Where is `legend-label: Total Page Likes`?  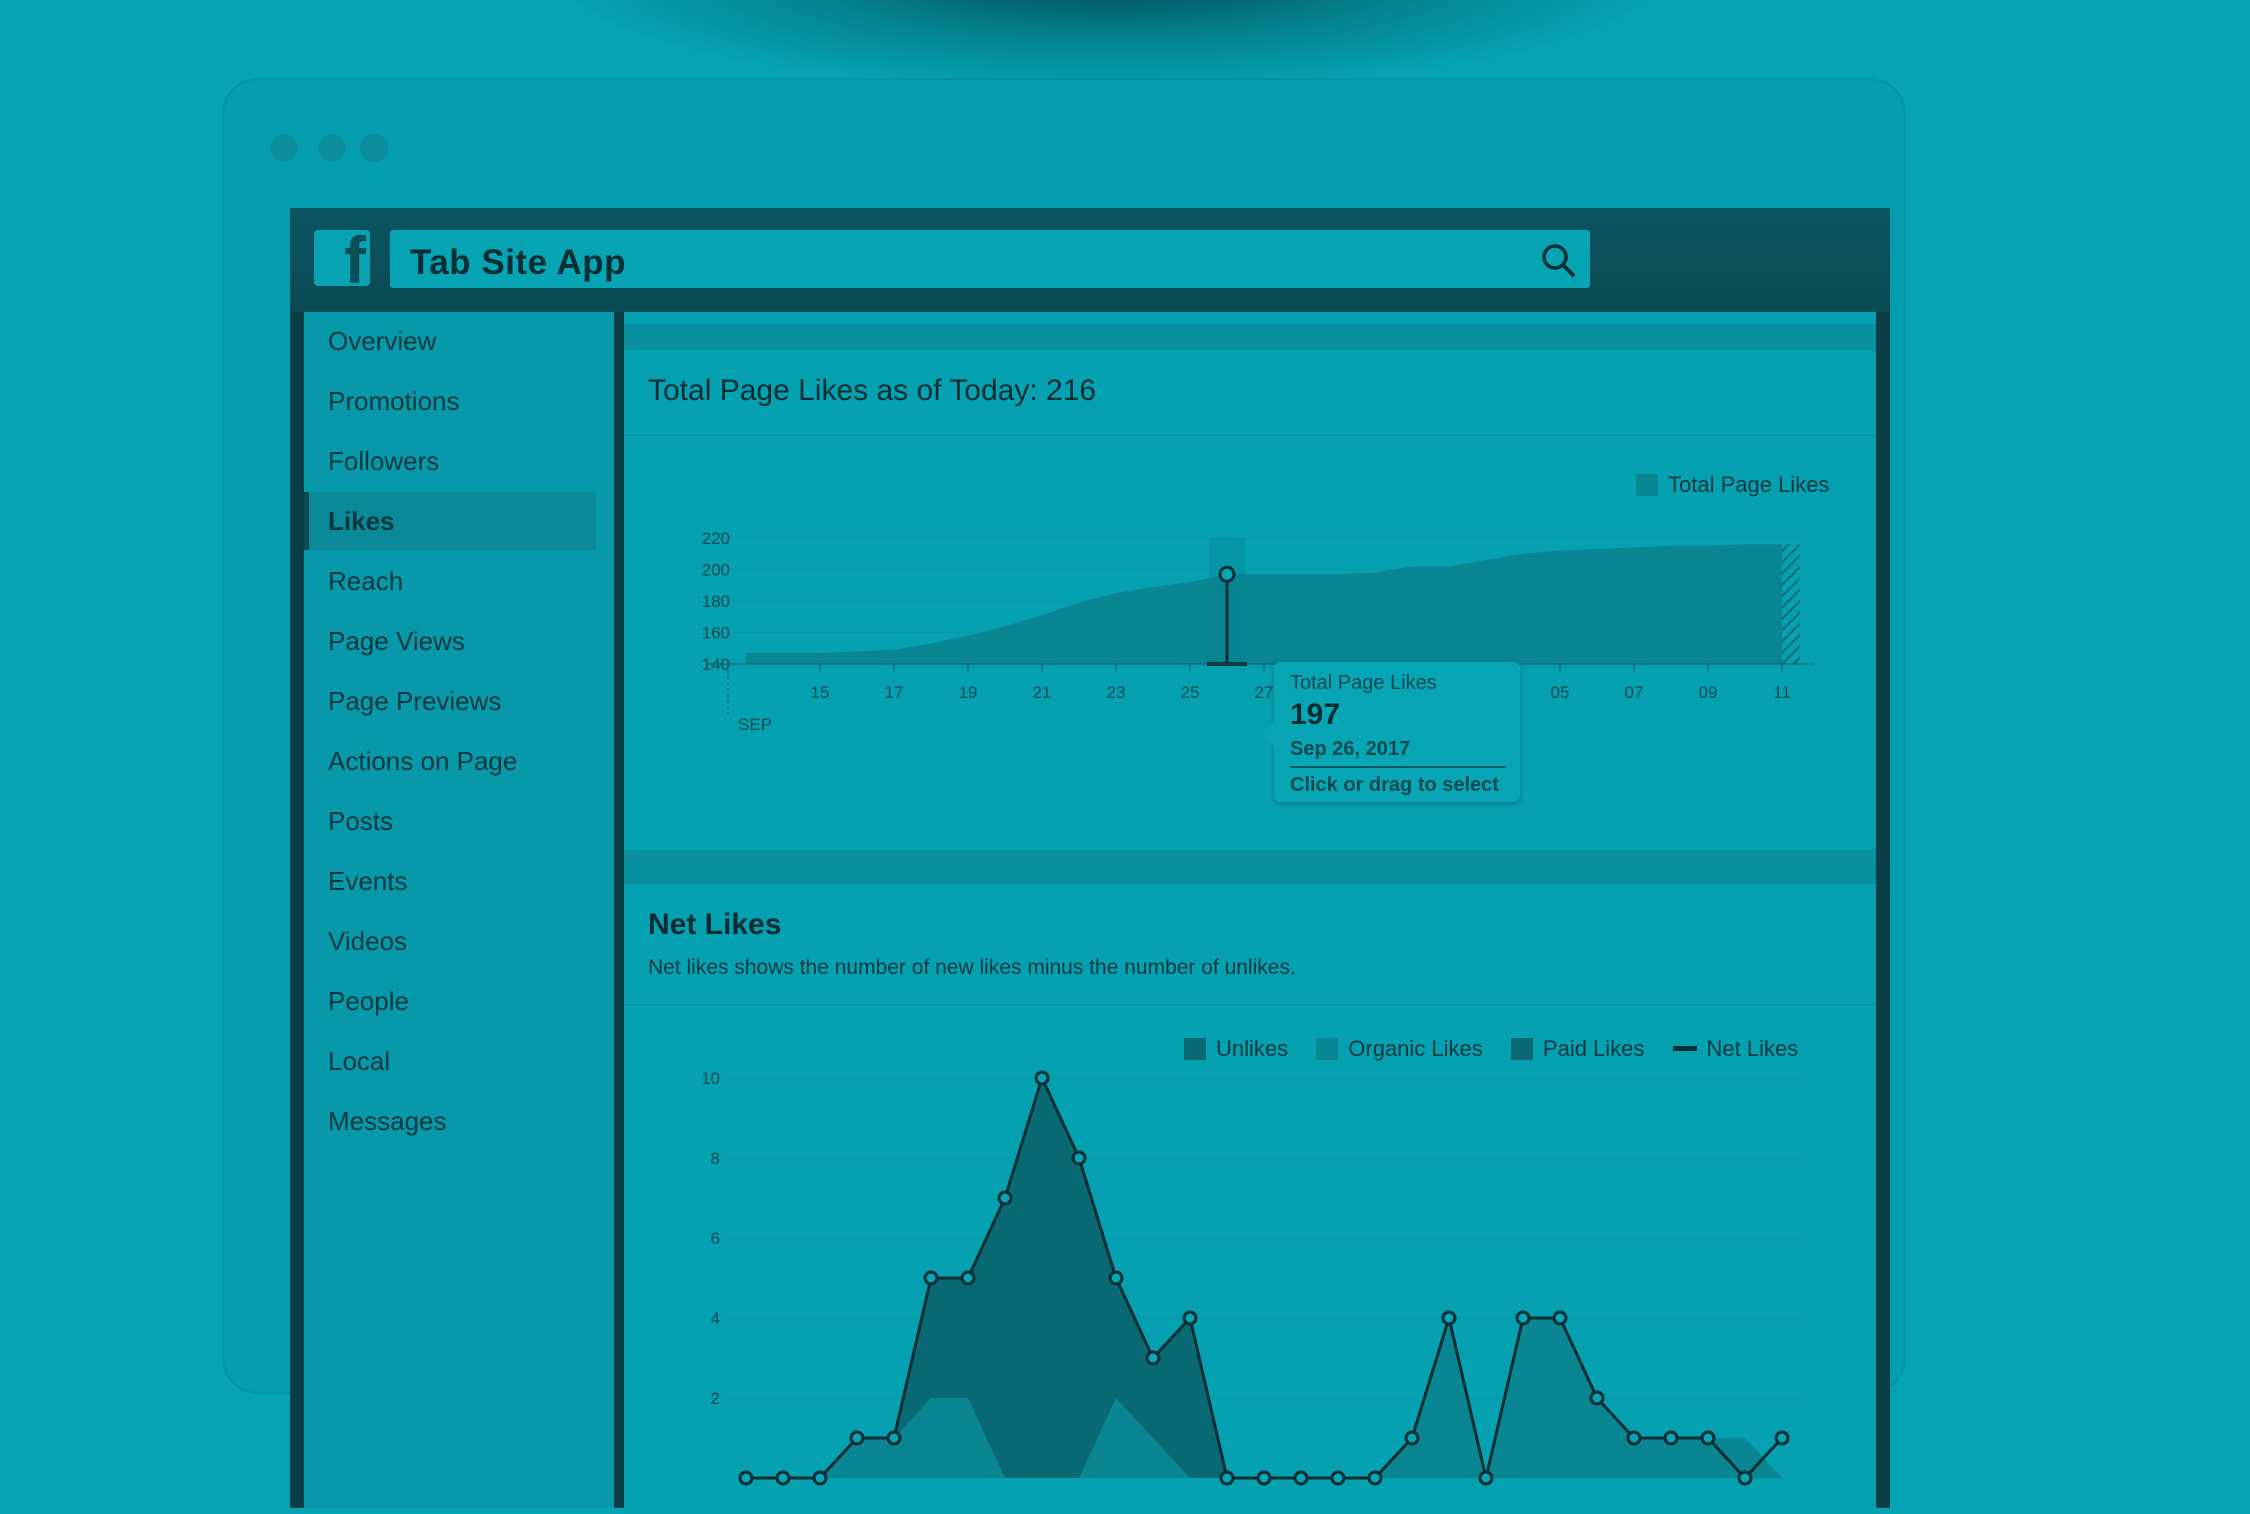
legend-label: Total Page Likes is located at coordinates (1749, 484).